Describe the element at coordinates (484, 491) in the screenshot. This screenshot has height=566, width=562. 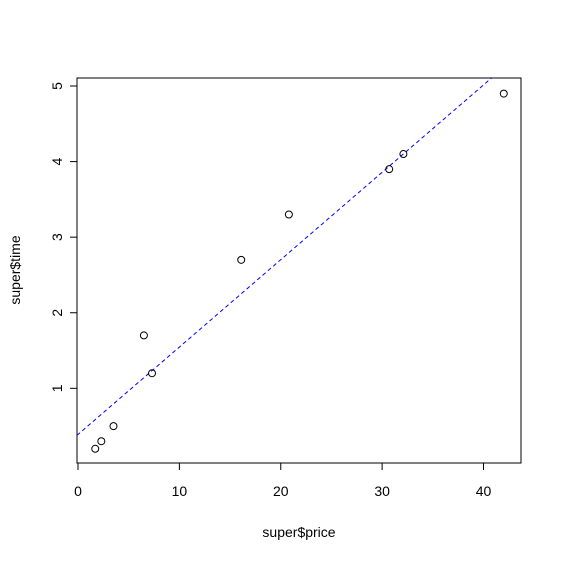
I see `x-tick-label: 40` at that location.